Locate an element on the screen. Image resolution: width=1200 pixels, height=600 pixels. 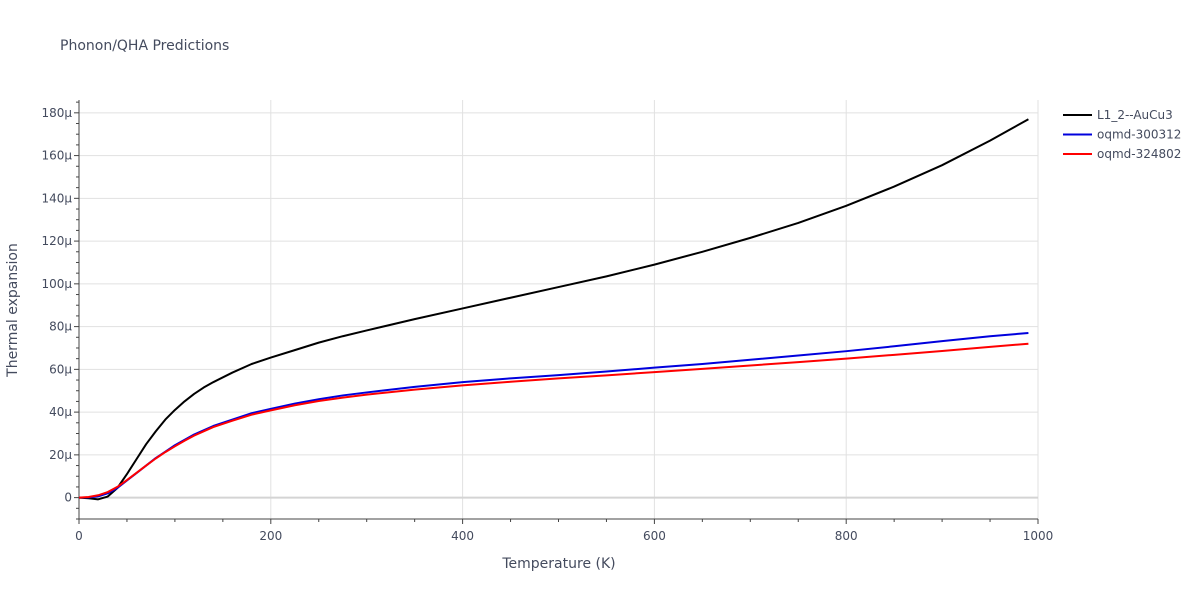
chart-title: Phonon/QHA Predictions is located at coordinates (144, 46).